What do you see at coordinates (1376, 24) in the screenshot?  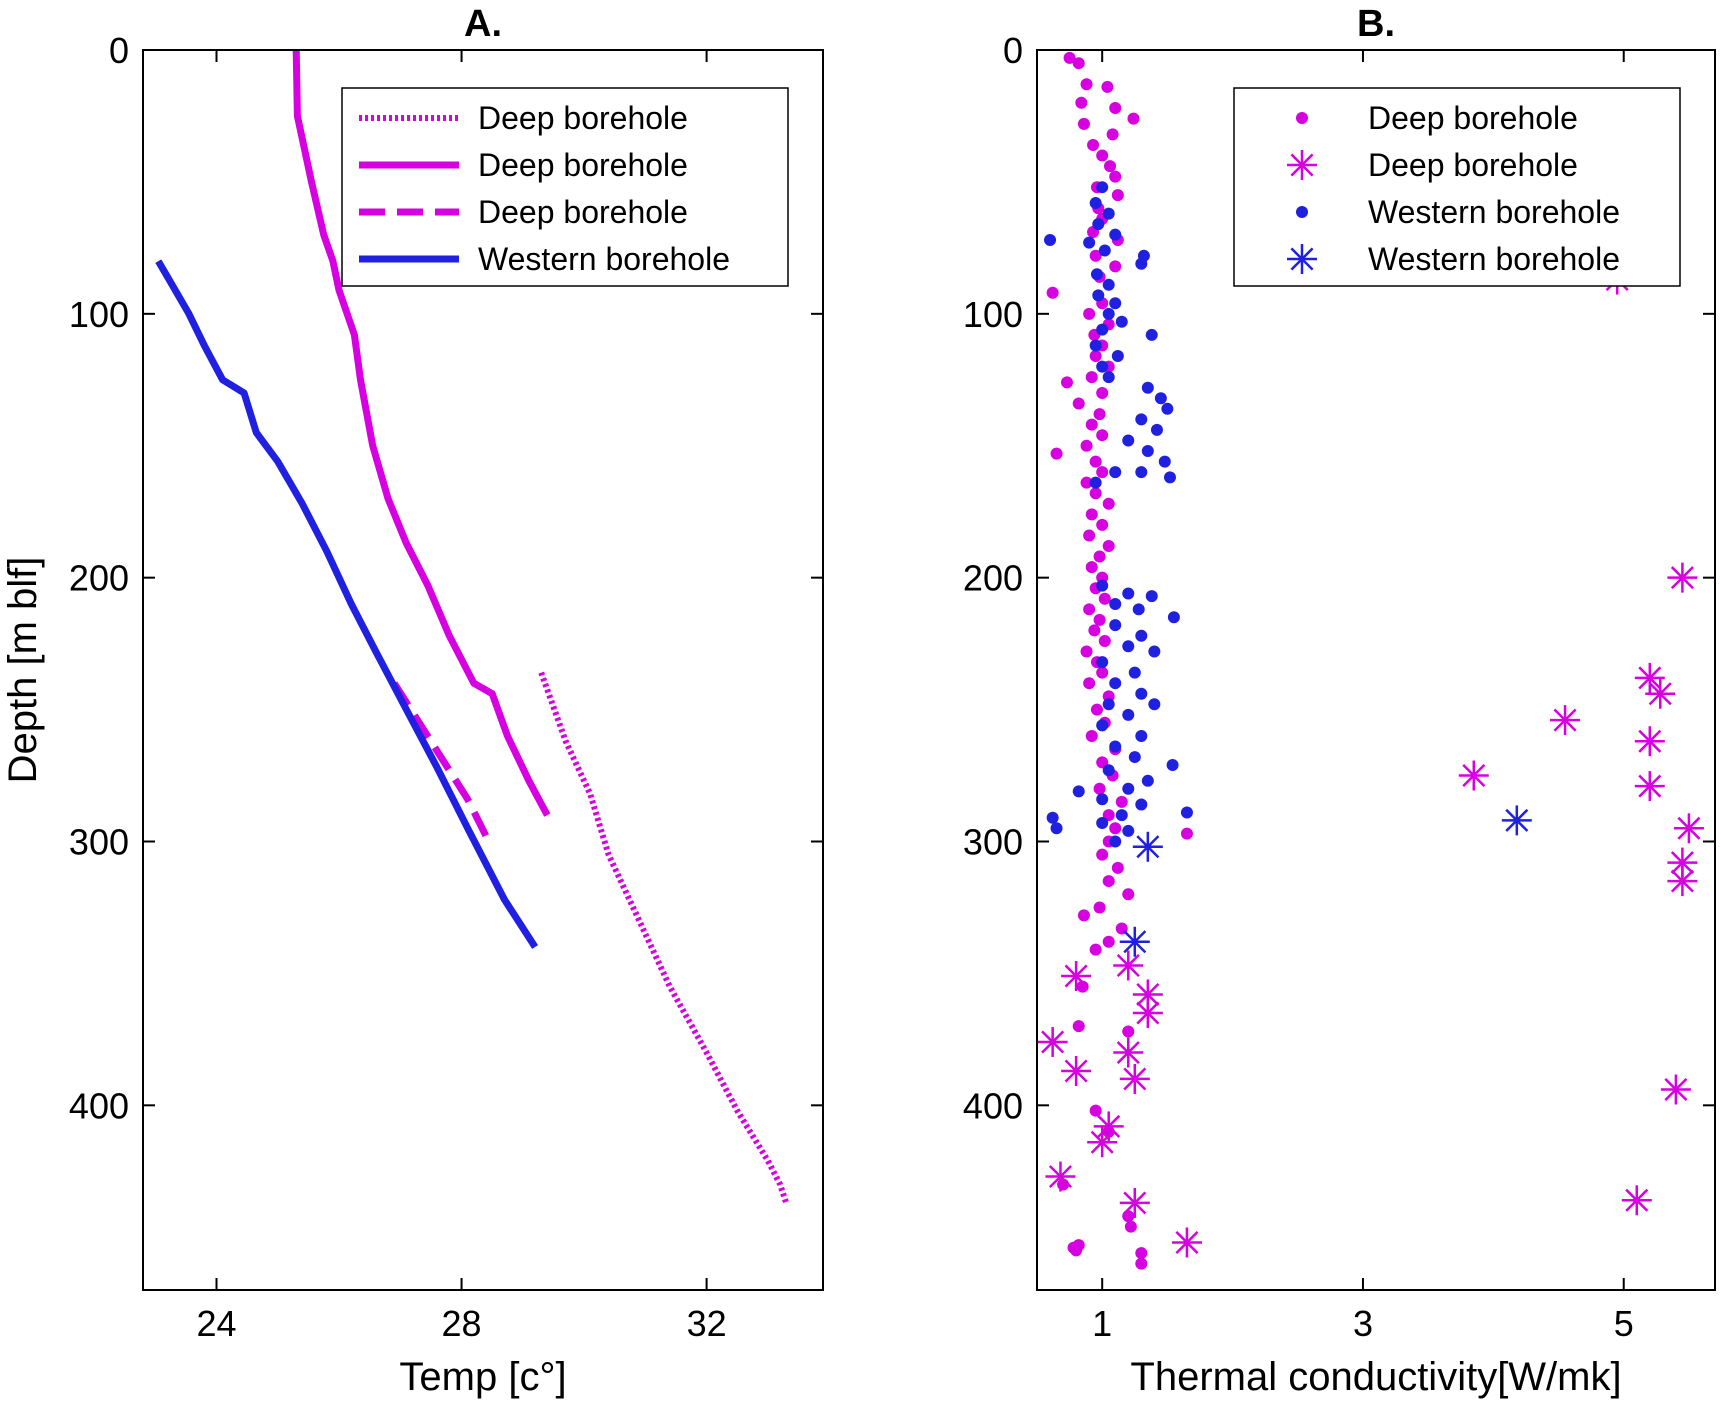 I see `panel-title: B.` at bounding box center [1376, 24].